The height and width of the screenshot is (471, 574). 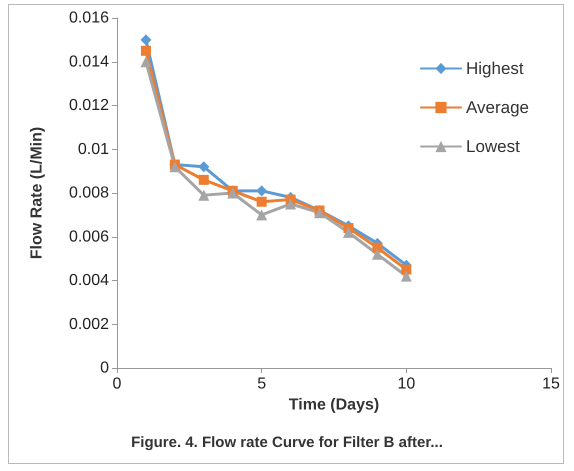 I want to click on y-tick-label: 0.014, so click(x=89, y=61).